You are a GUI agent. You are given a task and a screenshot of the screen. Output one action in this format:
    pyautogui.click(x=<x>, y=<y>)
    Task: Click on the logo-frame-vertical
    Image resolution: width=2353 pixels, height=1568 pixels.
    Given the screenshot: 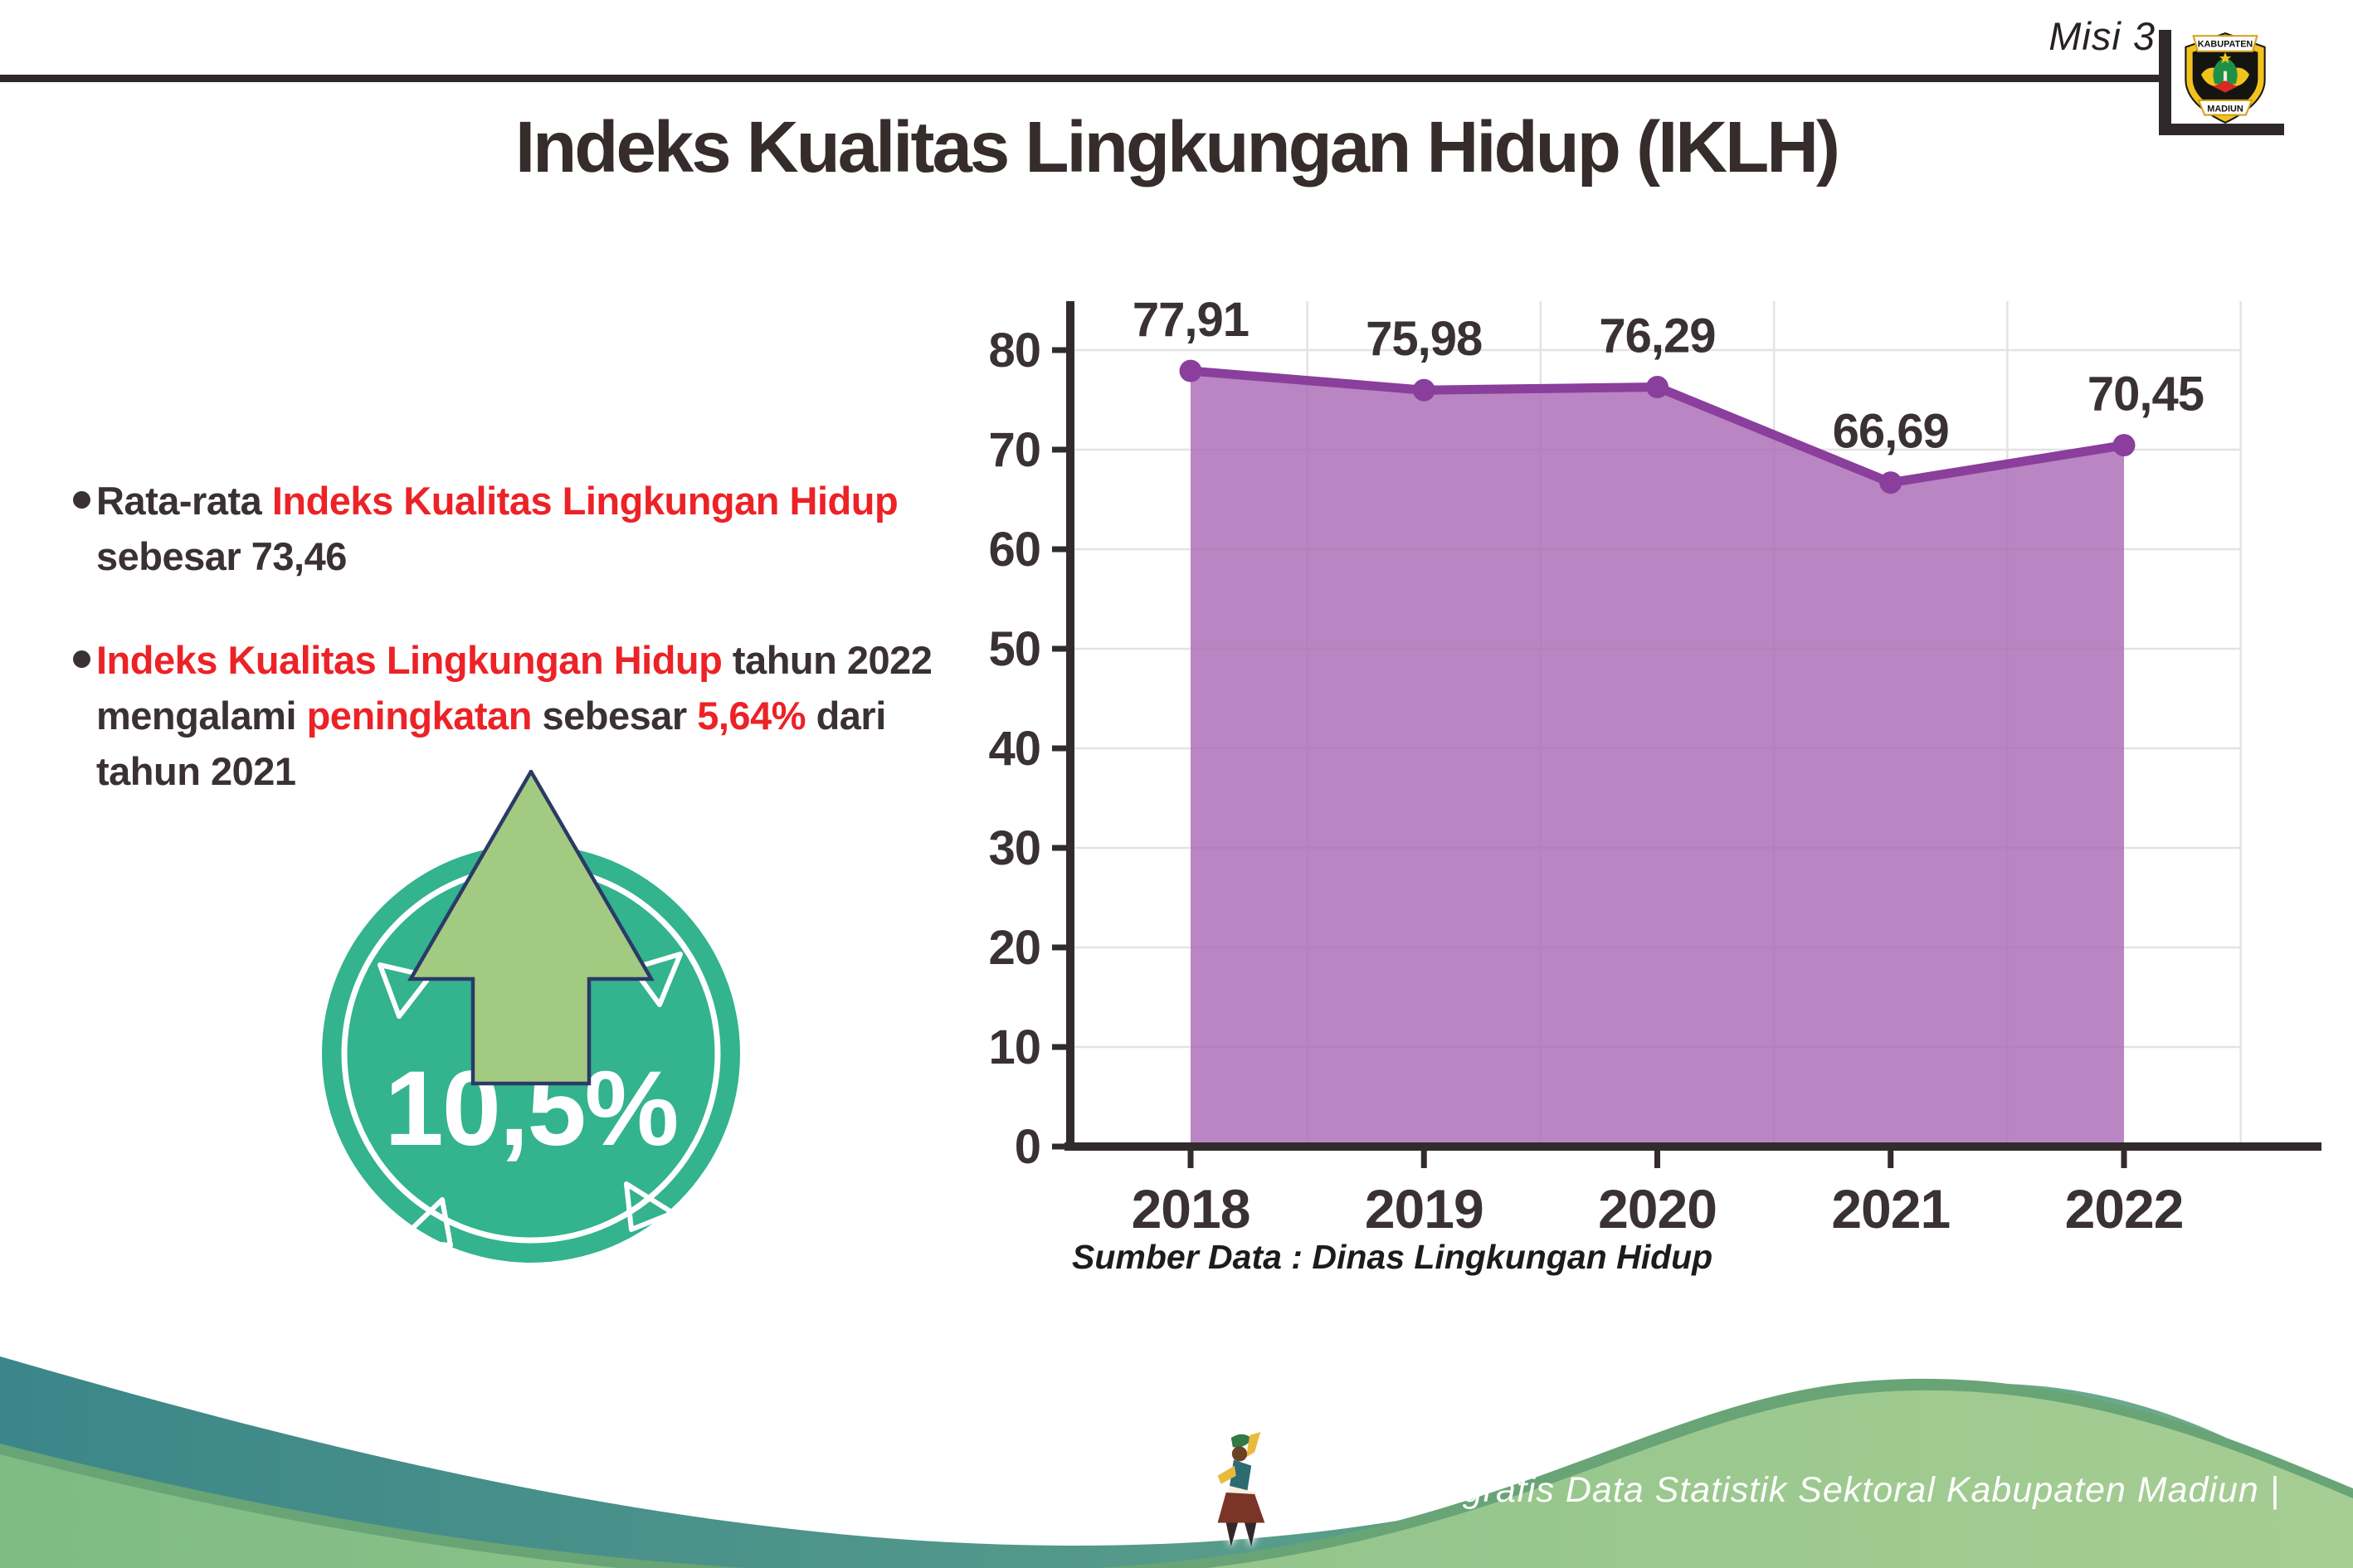 What is the action you would take?
    pyautogui.click(x=2165, y=82)
    